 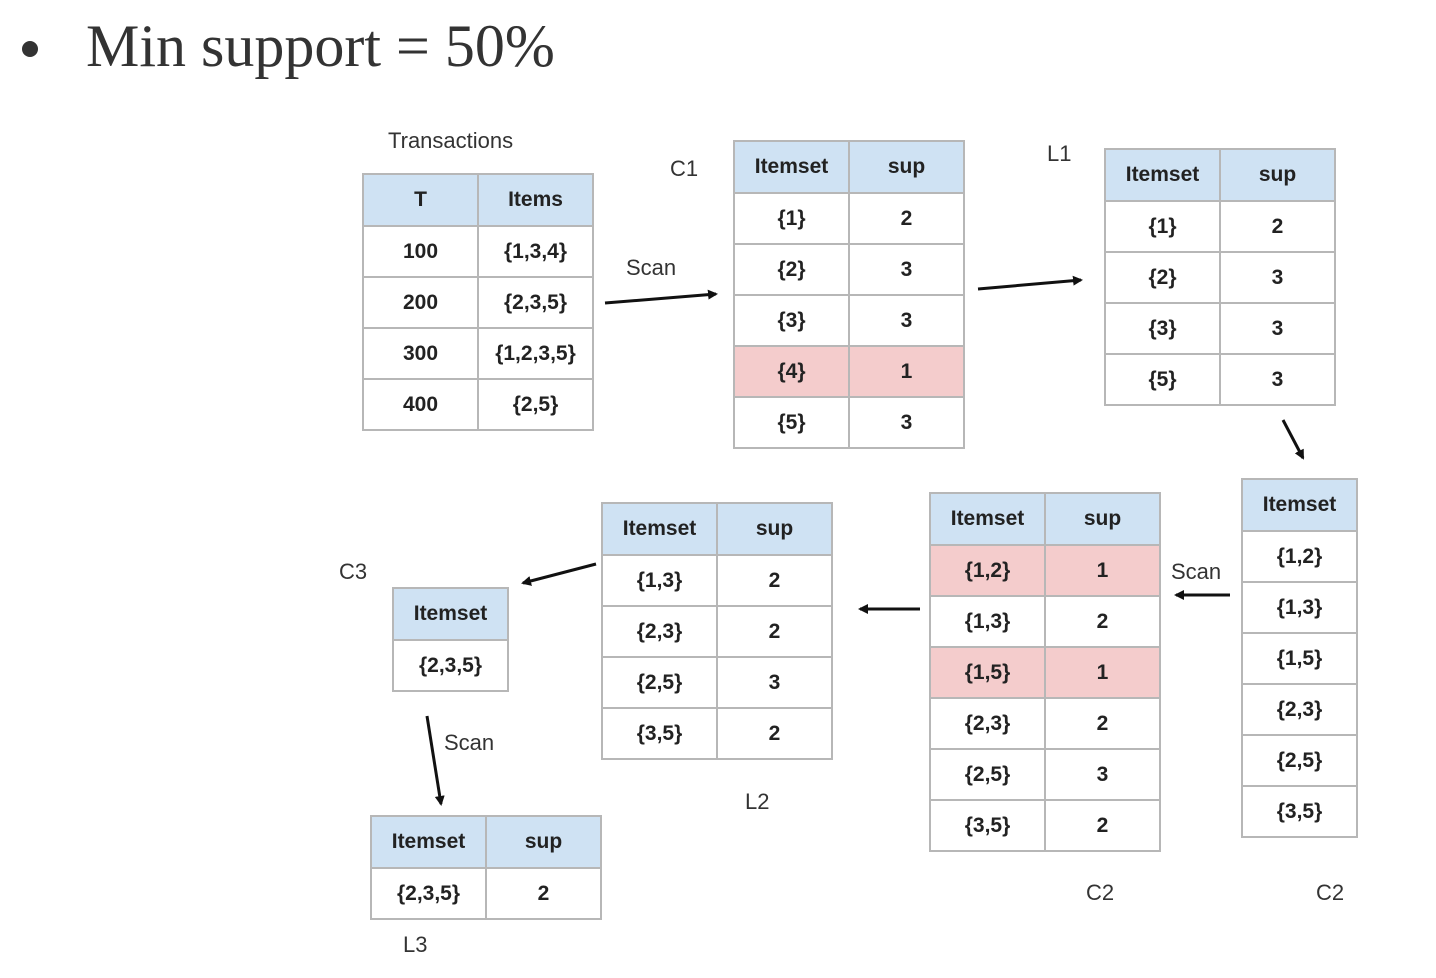 What do you see at coordinates (420, 200) in the screenshot?
I see `column-header: T` at bounding box center [420, 200].